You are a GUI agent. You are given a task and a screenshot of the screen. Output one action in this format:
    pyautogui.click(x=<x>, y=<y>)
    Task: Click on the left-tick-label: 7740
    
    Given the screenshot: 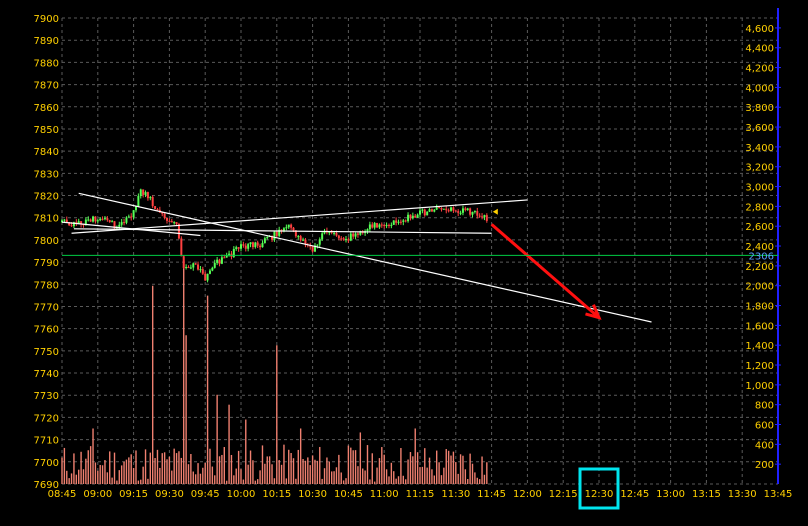 What is the action you would take?
    pyautogui.click(x=46, y=374)
    